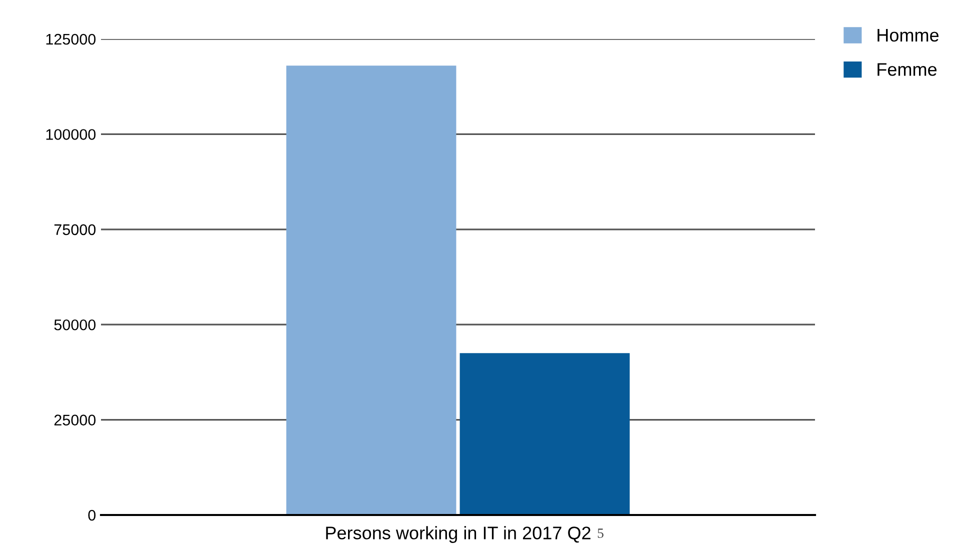  I want to click on text: 5, so click(601, 533).